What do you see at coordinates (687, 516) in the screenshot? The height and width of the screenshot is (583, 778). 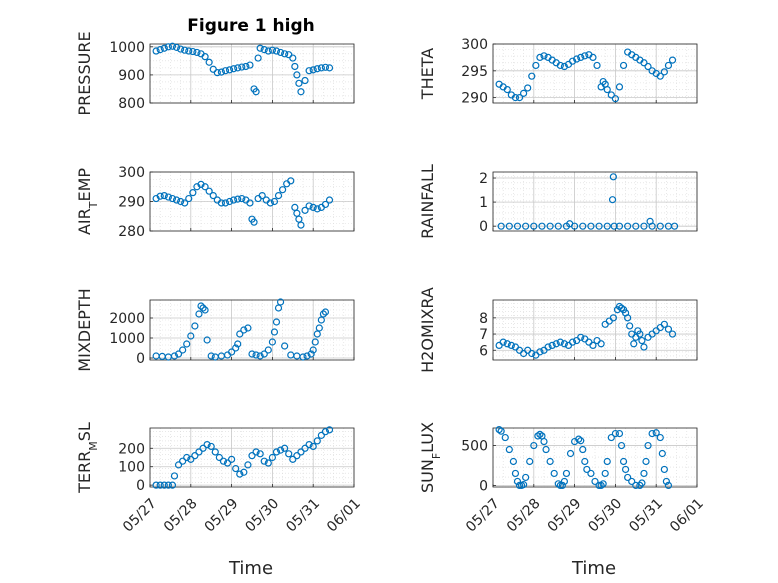 I see `x-tick-label: 06/01` at bounding box center [687, 516].